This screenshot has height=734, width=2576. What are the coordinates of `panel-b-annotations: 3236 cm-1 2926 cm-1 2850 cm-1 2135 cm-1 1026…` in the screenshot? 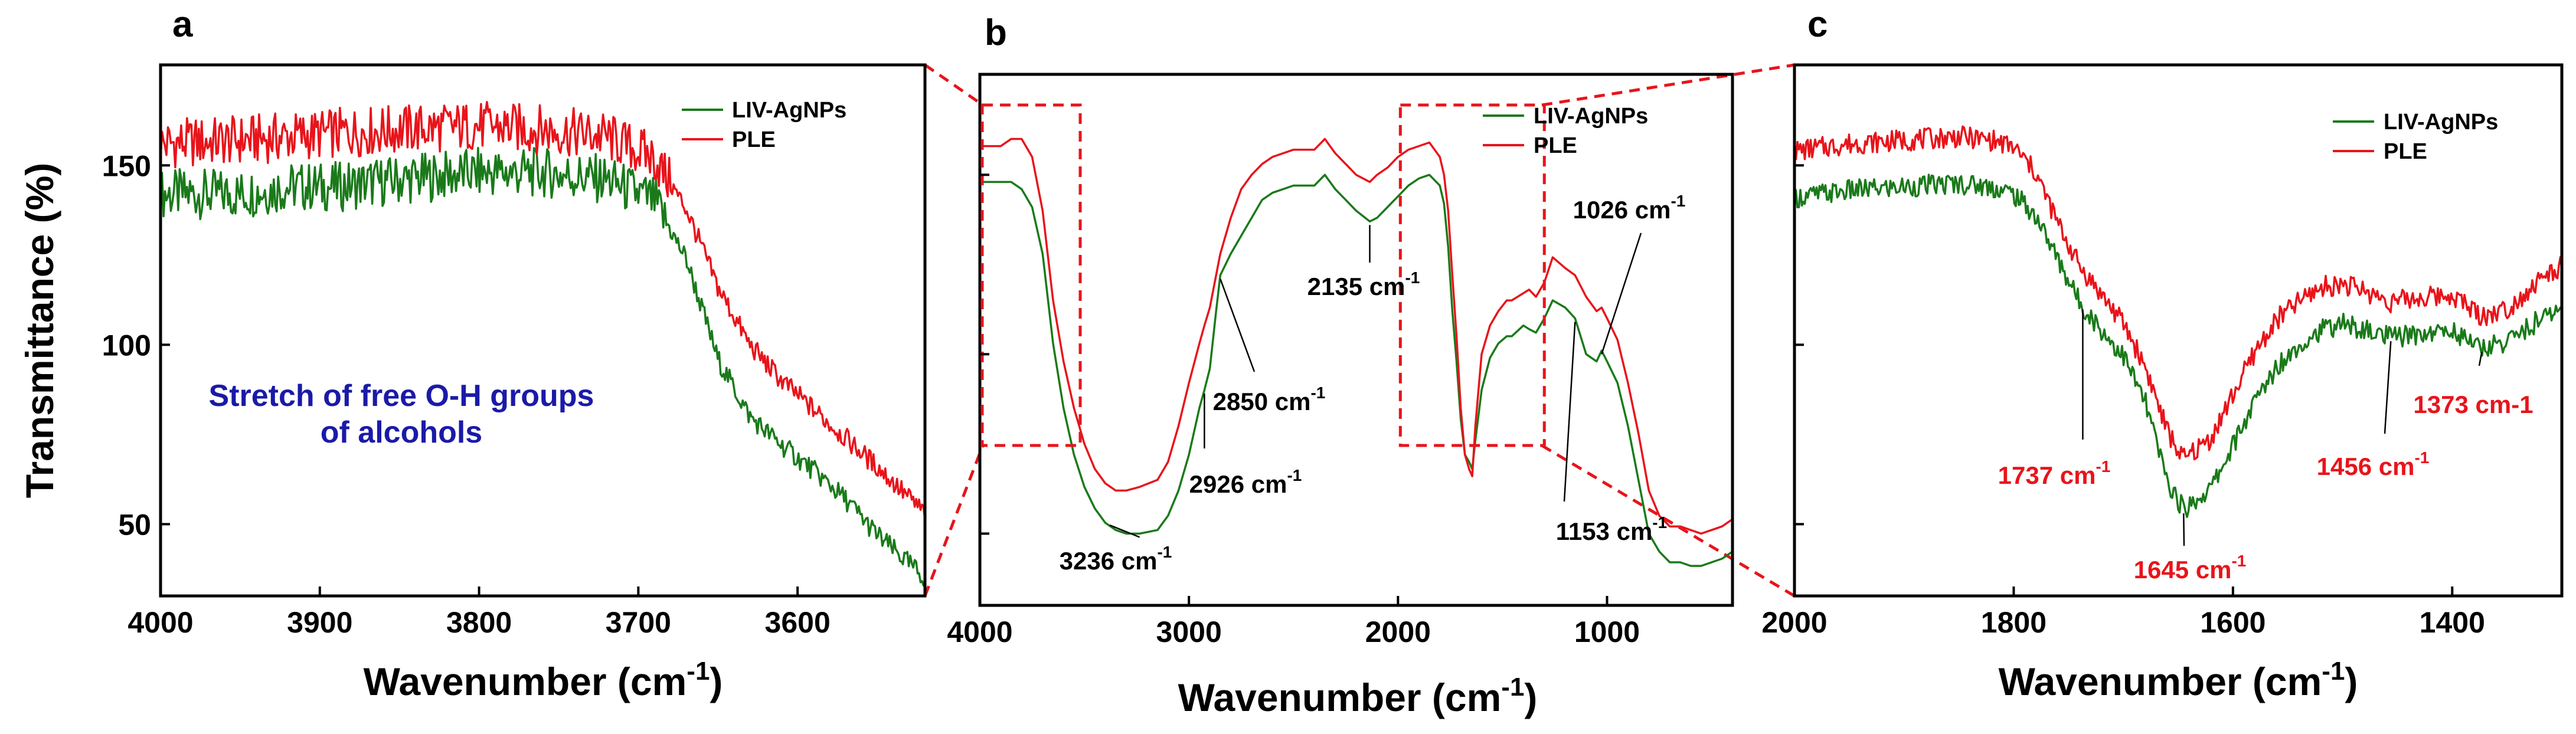 It's located at (1373, 383).